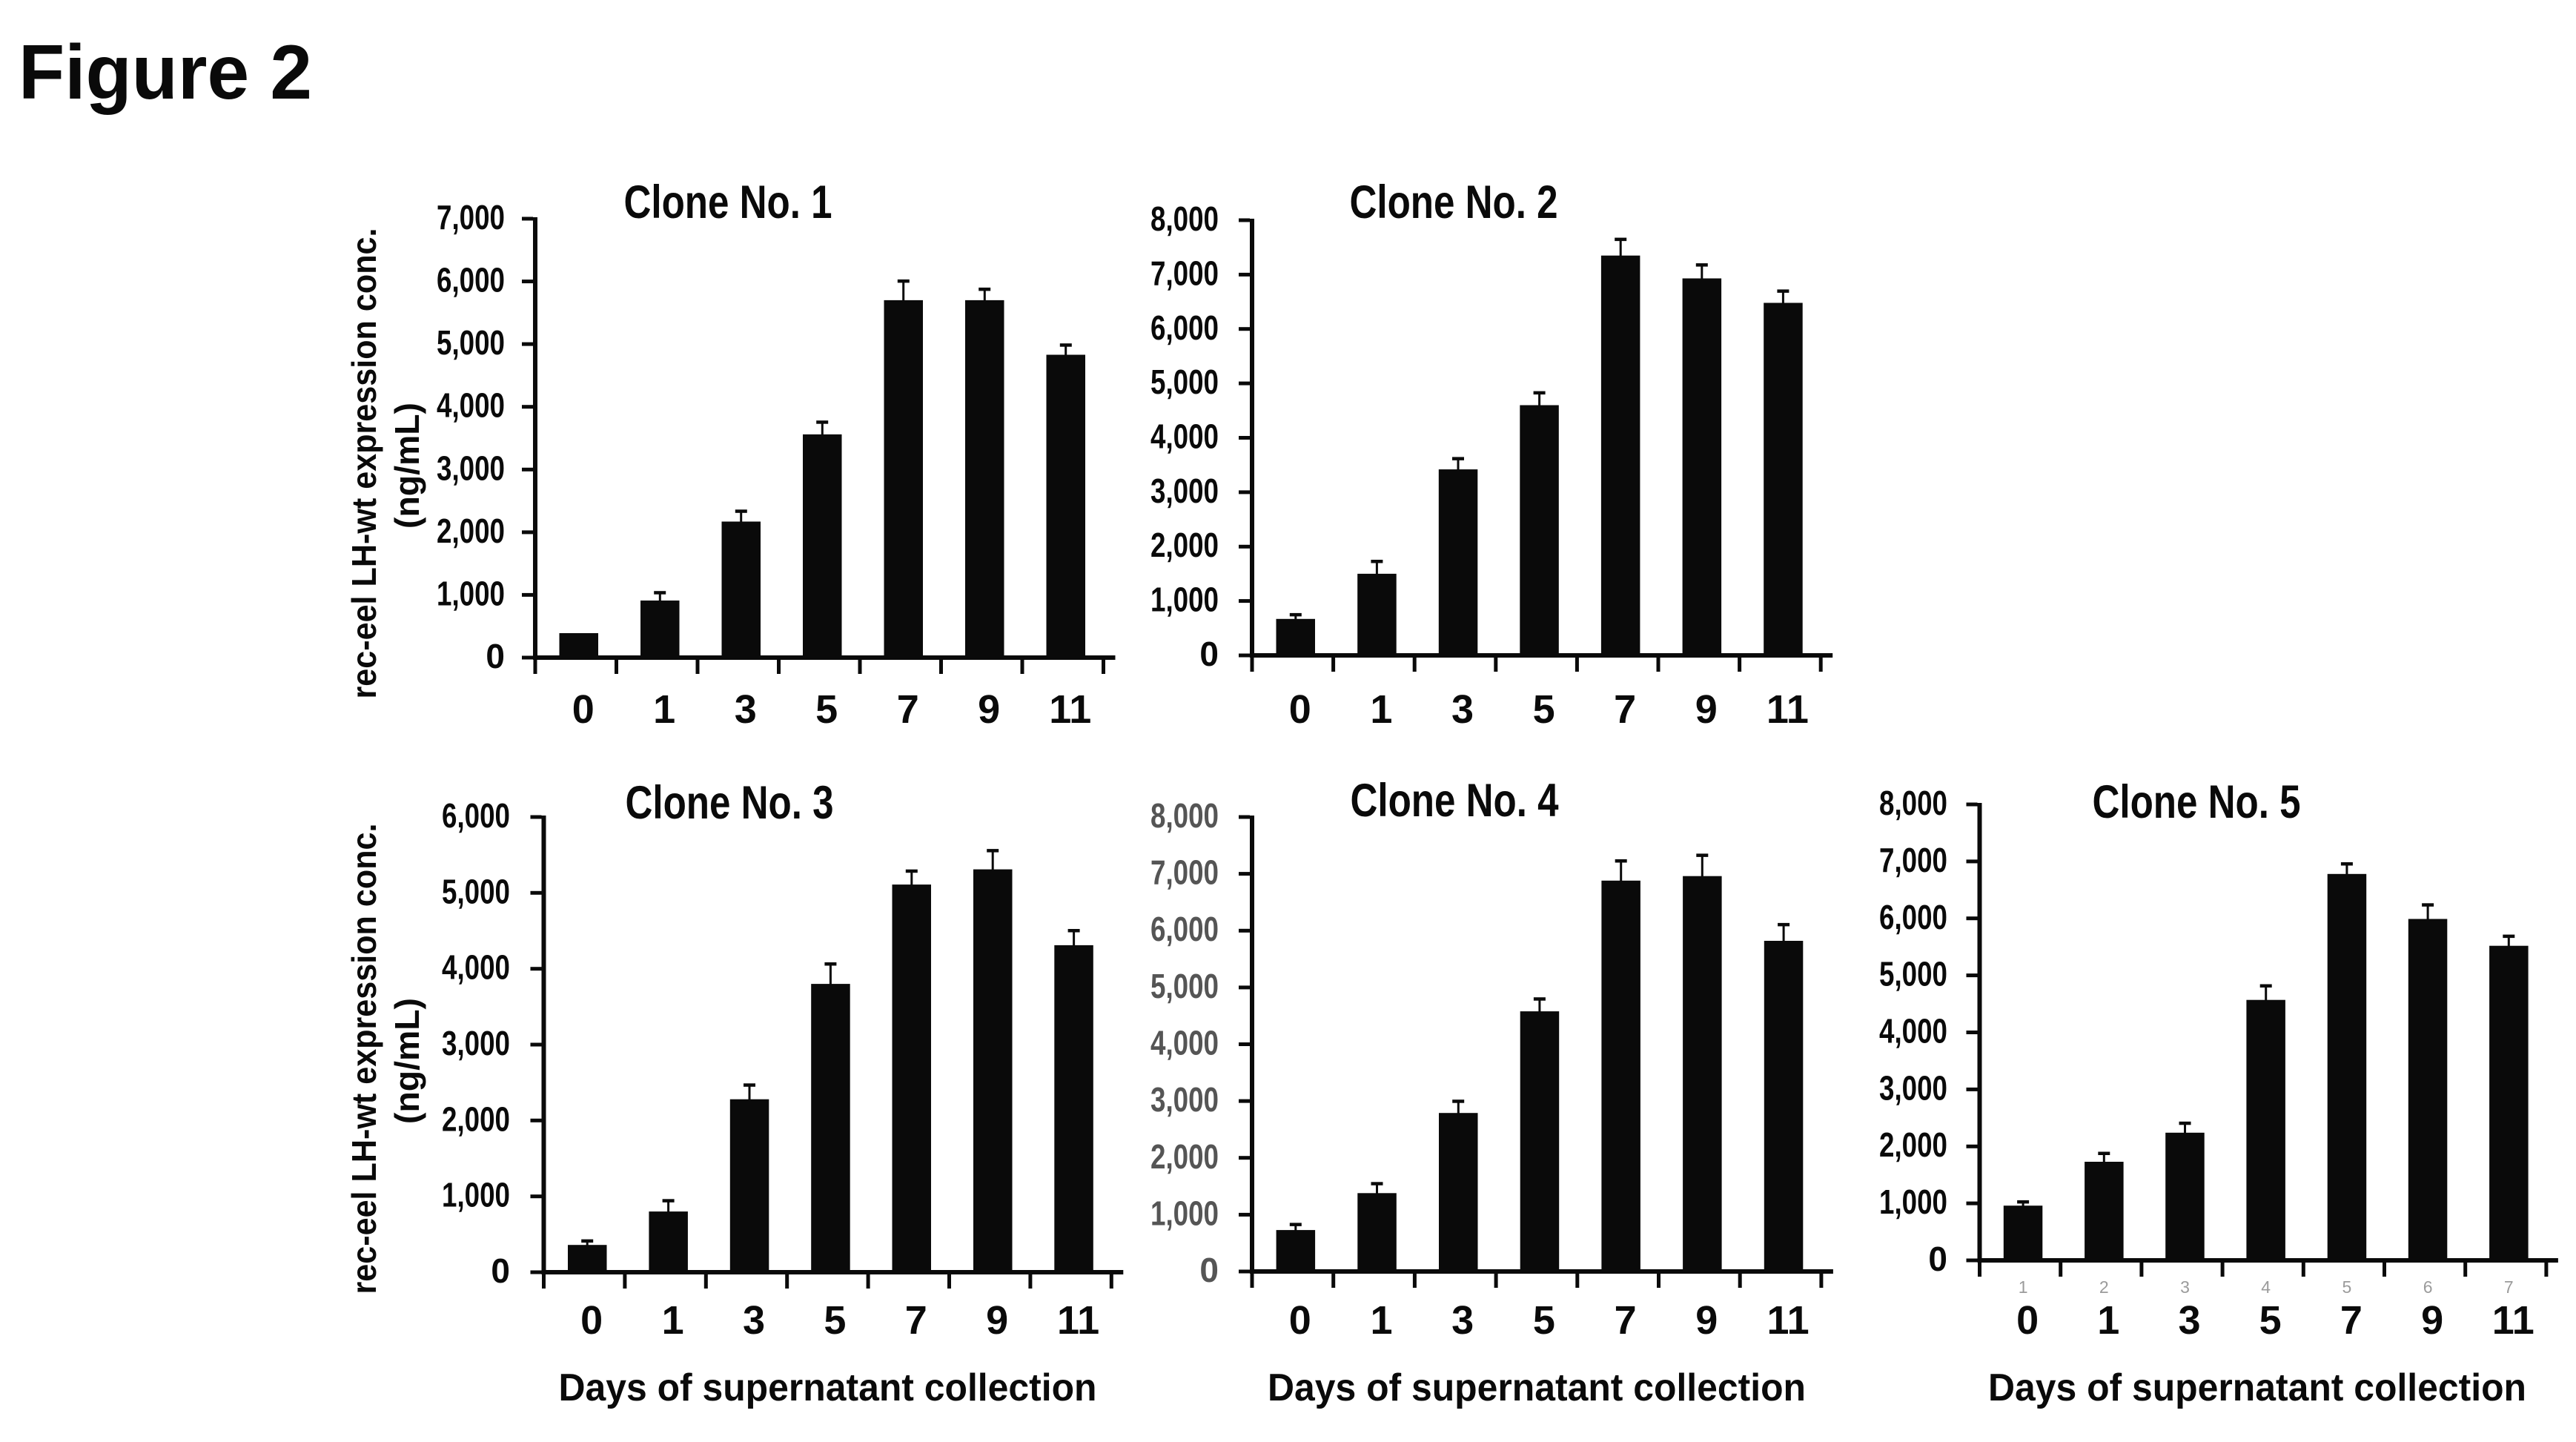 Image resolution: width=2576 pixels, height=1442 pixels. I want to click on svg-text: 6, so click(2428, 1287).